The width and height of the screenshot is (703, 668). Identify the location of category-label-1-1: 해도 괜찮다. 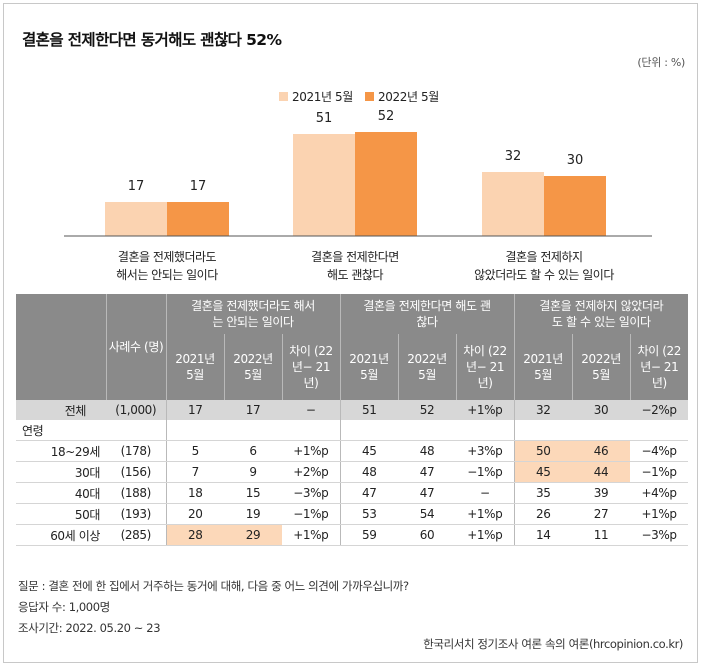
(355, 275).